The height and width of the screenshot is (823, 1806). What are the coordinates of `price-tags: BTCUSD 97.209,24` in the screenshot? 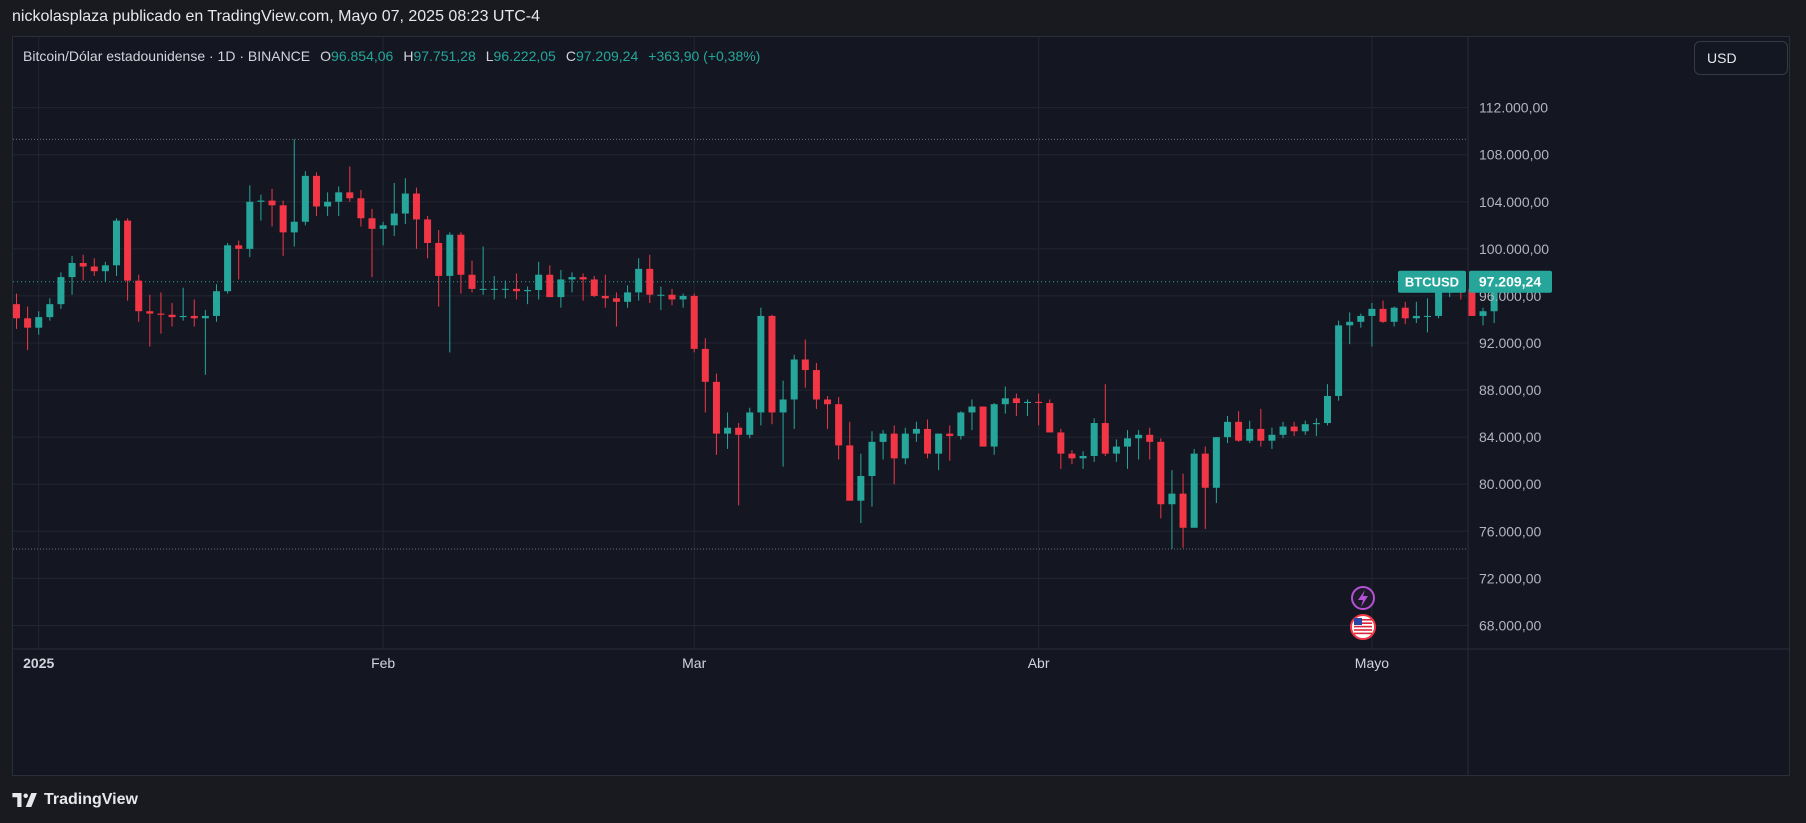 It's located at (1475, 281).